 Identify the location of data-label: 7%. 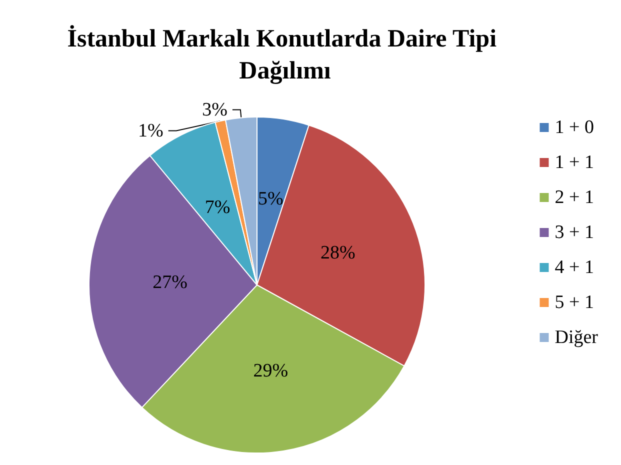
(217, 207).